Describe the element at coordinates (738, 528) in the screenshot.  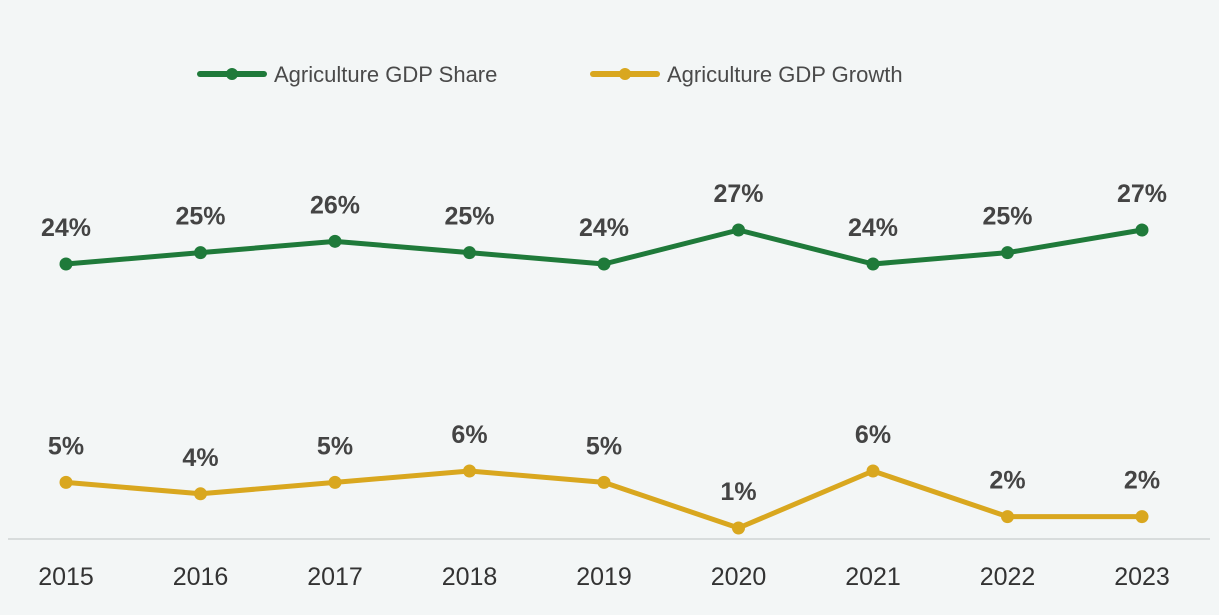
I see `data-point-growth-2020` at that location.